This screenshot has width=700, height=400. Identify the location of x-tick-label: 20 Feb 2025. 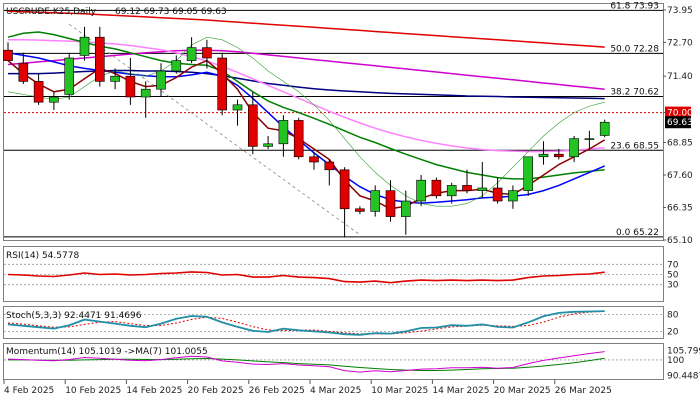
(216, 391).